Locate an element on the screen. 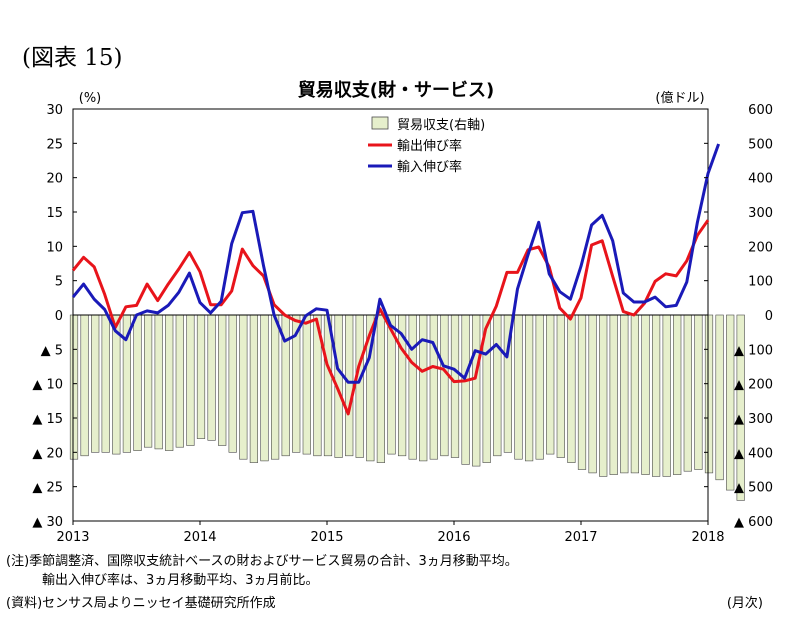 The width and height of the screenshot is (793, 626). x-tick-label: 2018 is located at coordinates (707, 537).